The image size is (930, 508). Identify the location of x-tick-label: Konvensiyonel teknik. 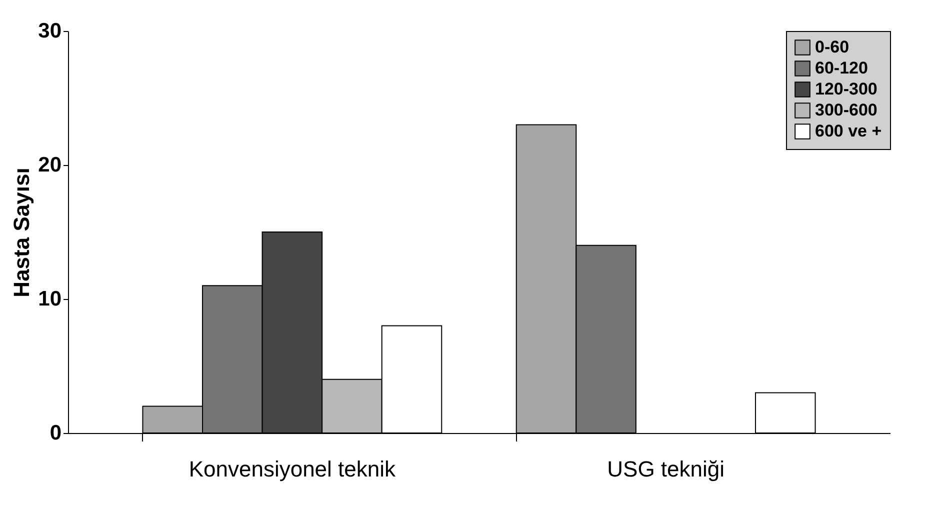
(292, 469).